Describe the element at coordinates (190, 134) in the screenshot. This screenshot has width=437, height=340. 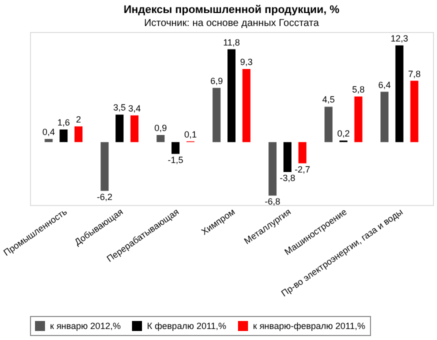
I see `data-label: 0,1` at that location.